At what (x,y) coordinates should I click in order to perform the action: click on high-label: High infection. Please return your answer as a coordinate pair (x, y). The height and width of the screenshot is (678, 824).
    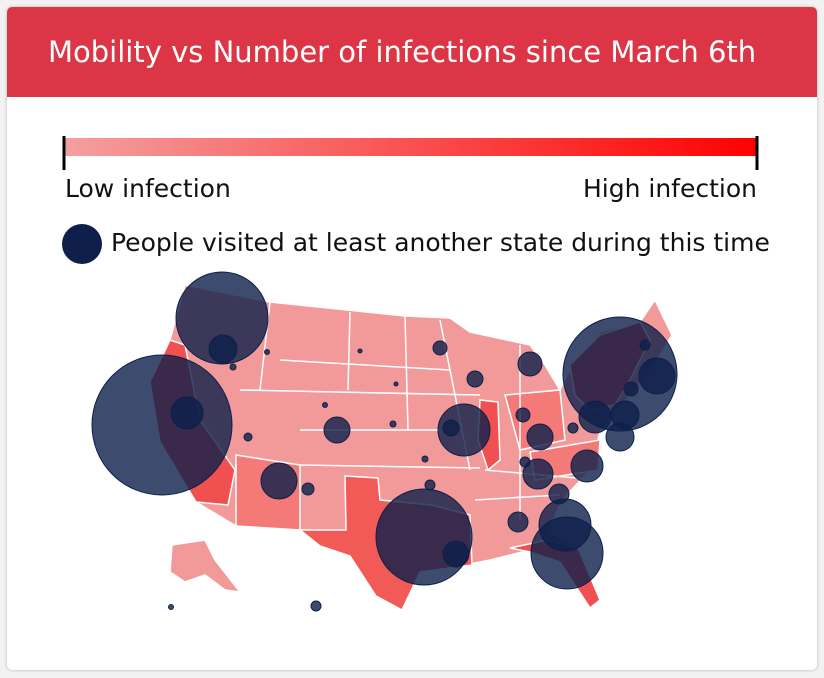
    Looking at the image, I should click on (670, 188).